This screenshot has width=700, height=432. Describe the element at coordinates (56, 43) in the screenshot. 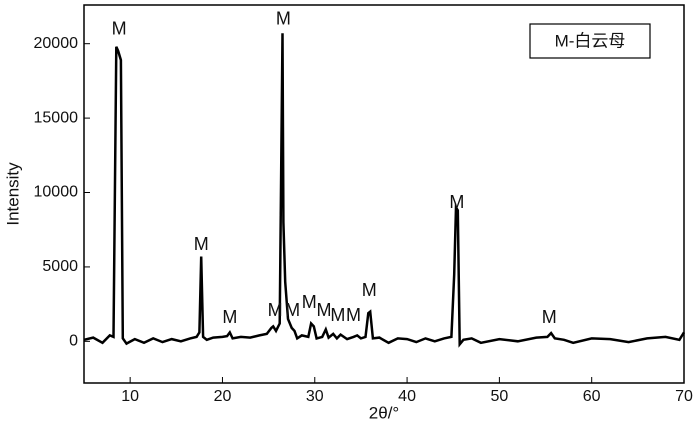

I see `y-tick-label: 20000` at that location.